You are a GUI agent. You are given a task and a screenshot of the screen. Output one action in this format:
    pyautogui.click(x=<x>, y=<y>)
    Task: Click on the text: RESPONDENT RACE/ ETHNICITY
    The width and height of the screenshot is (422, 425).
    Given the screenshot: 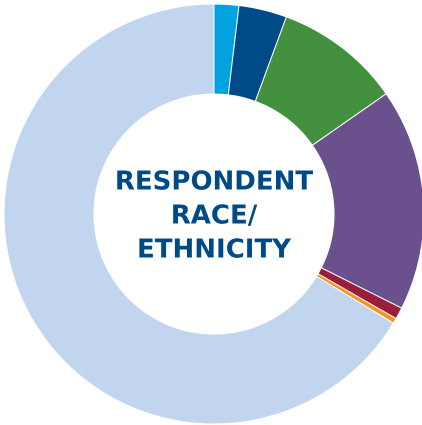 What is the action you would take?
    pyautogui.click(x=214, y=215)
    